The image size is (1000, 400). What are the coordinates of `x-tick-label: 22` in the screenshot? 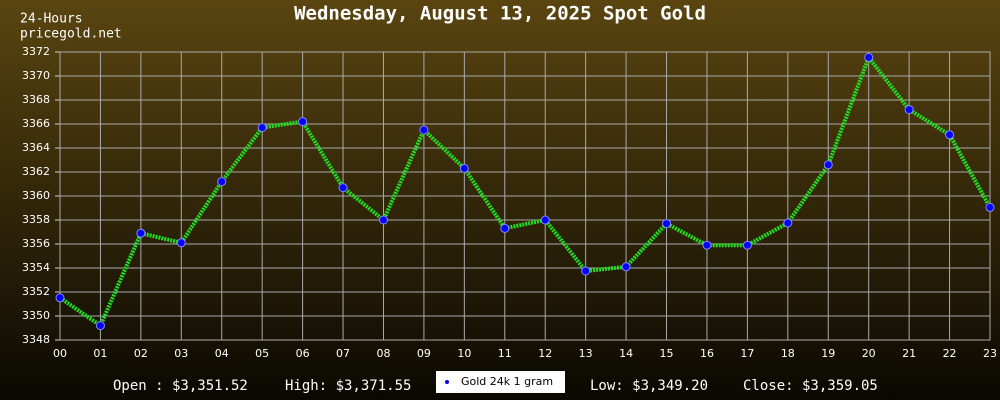 It's located at (950, 353).